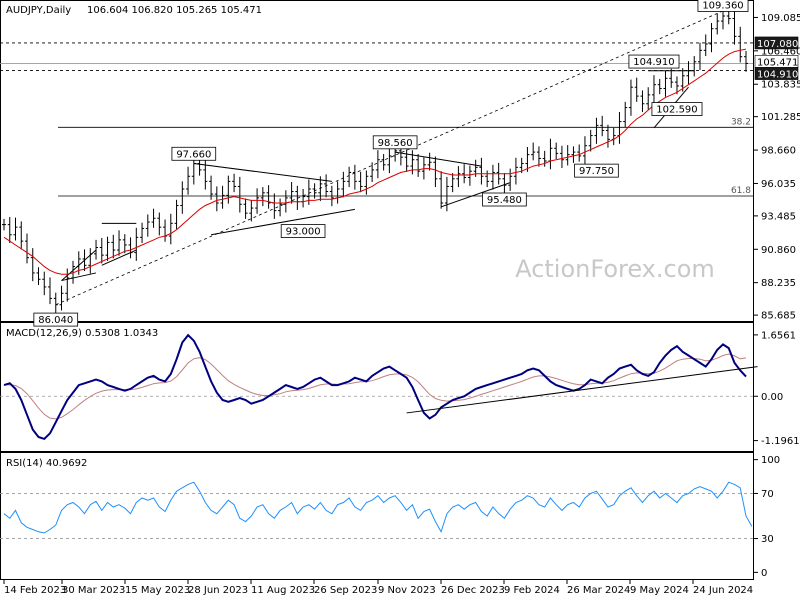 The width and height of the screenshot is (800, 604). Describe the element at coordinates (772, 397) in the screenshot. I see `macd-tick-label: 0.00` at that location.